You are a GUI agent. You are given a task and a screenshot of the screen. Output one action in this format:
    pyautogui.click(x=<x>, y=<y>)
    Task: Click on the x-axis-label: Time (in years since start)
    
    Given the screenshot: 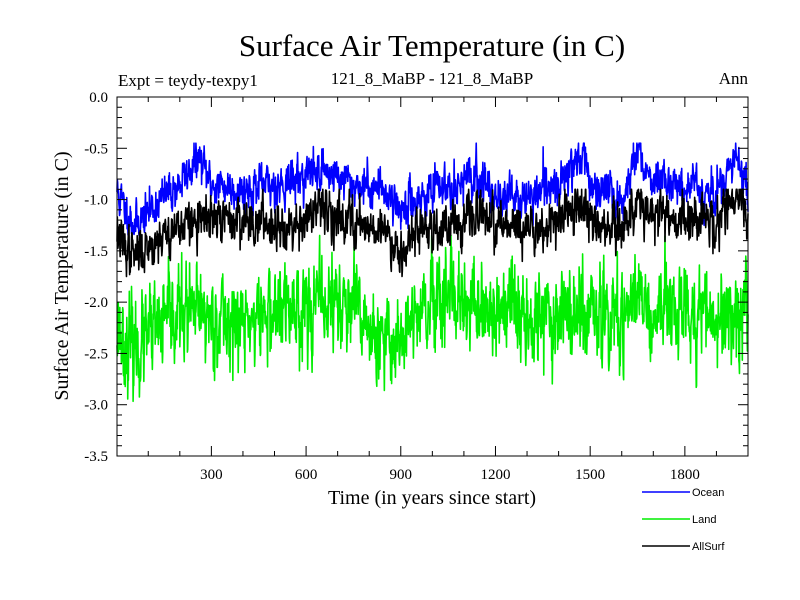 What is the action you would take?
    pyautogui.click(x=432, y=498)
    